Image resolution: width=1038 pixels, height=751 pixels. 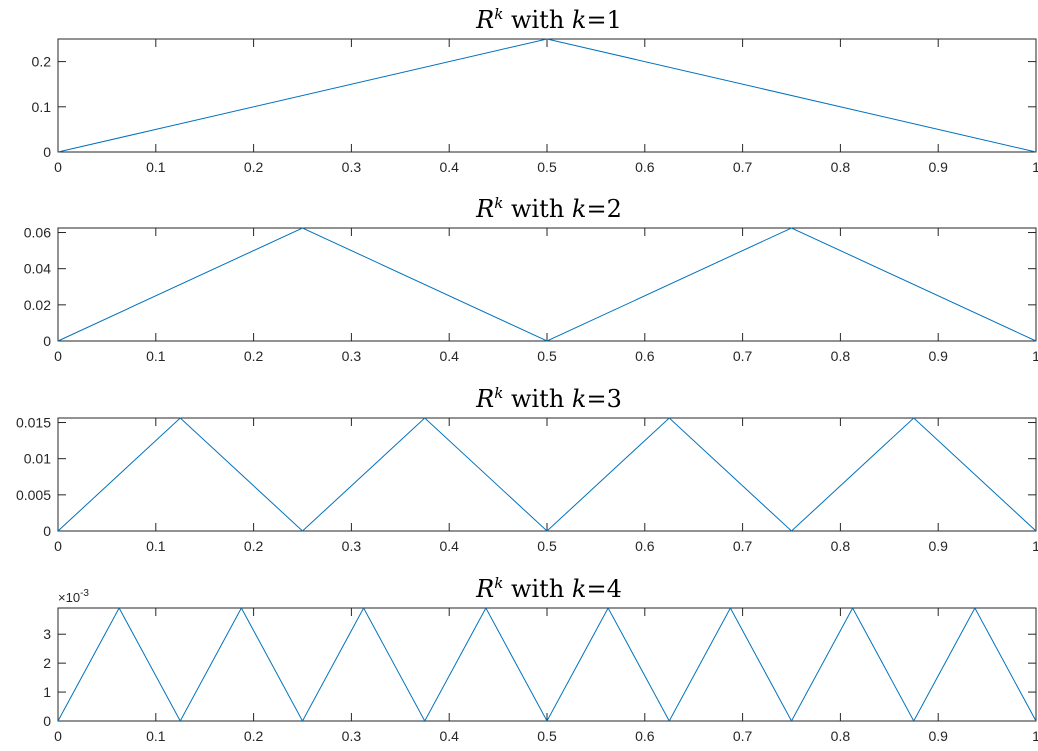 I want to click on y-exponent-label: ×10⁻³, so click(x=73, y=596).